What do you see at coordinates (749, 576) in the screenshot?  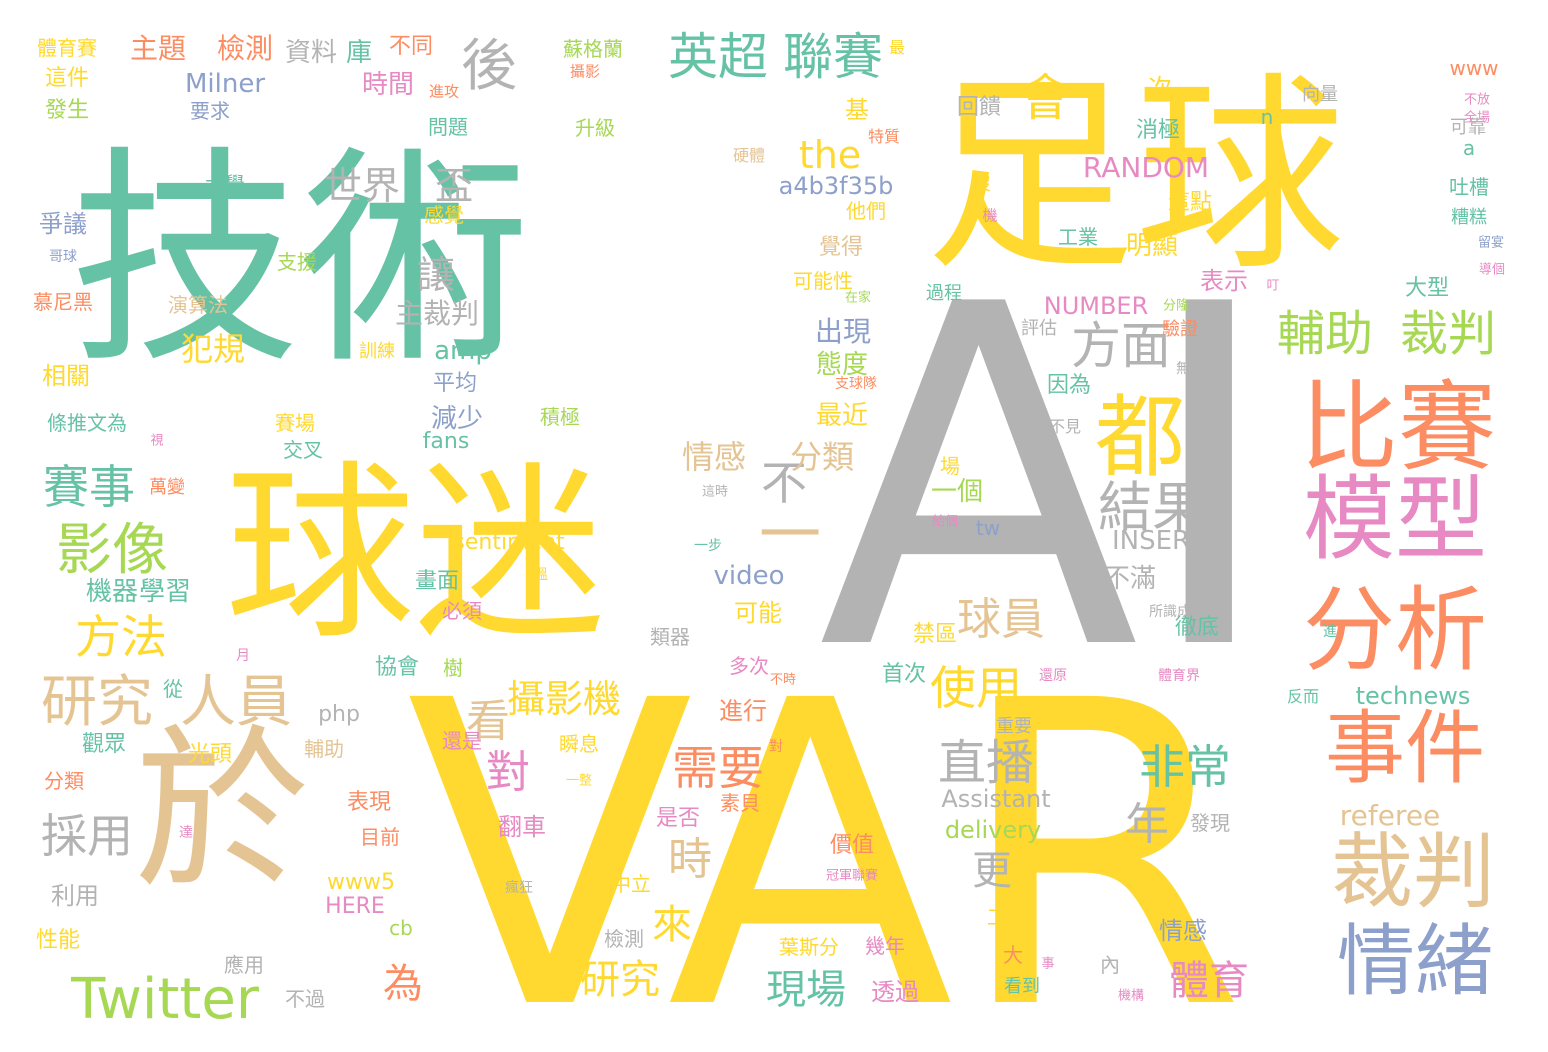 I see `word-cloud-word: video` at bounding box center [749, 576].